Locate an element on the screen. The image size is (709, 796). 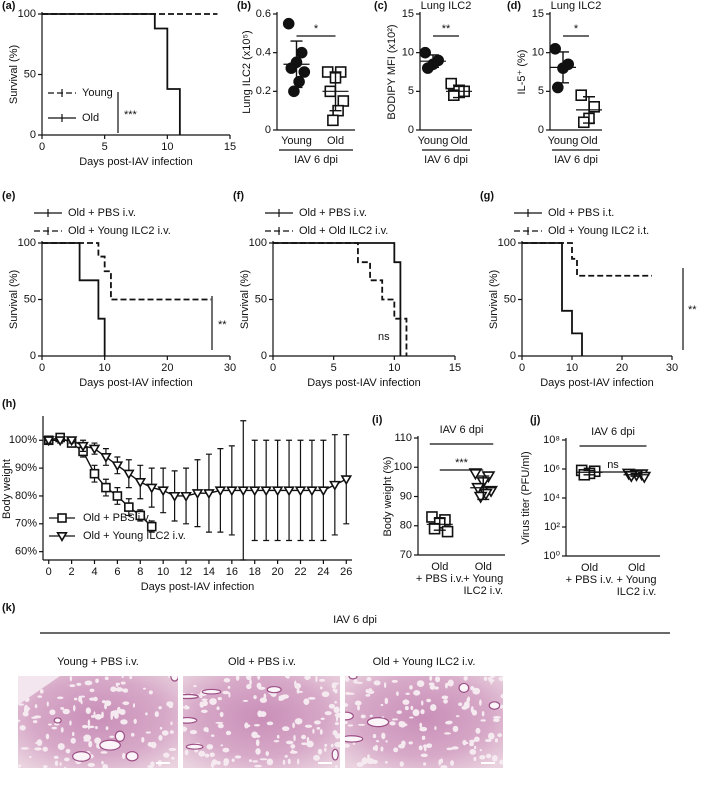
y-axis-label: Survival (%) is located at coordinates (14, 74).